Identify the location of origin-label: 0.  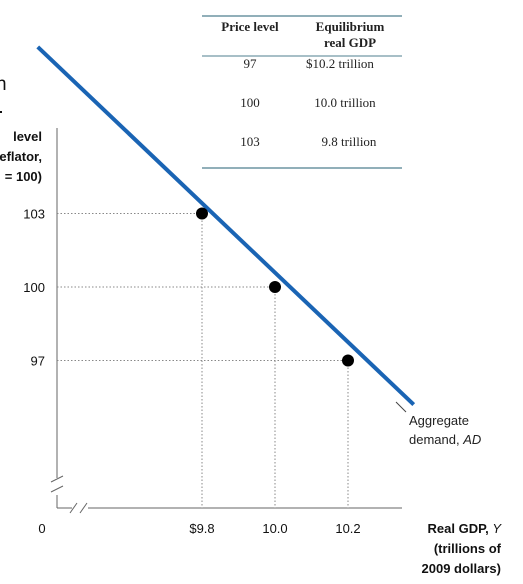
(41, 528).